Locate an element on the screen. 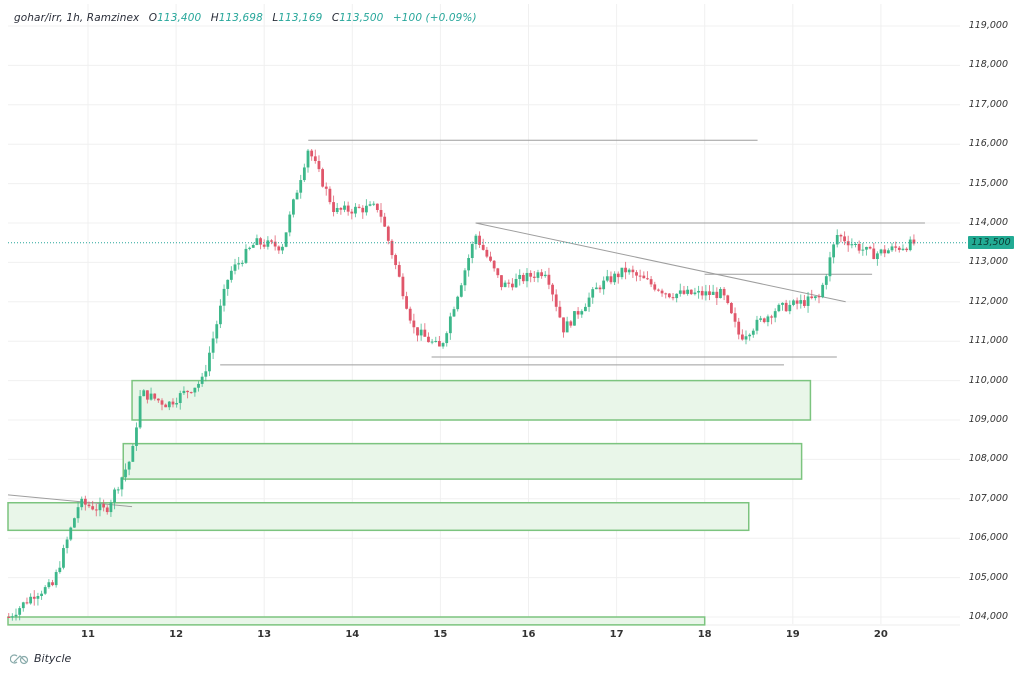 This screenshot has width=1024, height=673. date-tick-label: 15 is located at coordinates (440, 634).